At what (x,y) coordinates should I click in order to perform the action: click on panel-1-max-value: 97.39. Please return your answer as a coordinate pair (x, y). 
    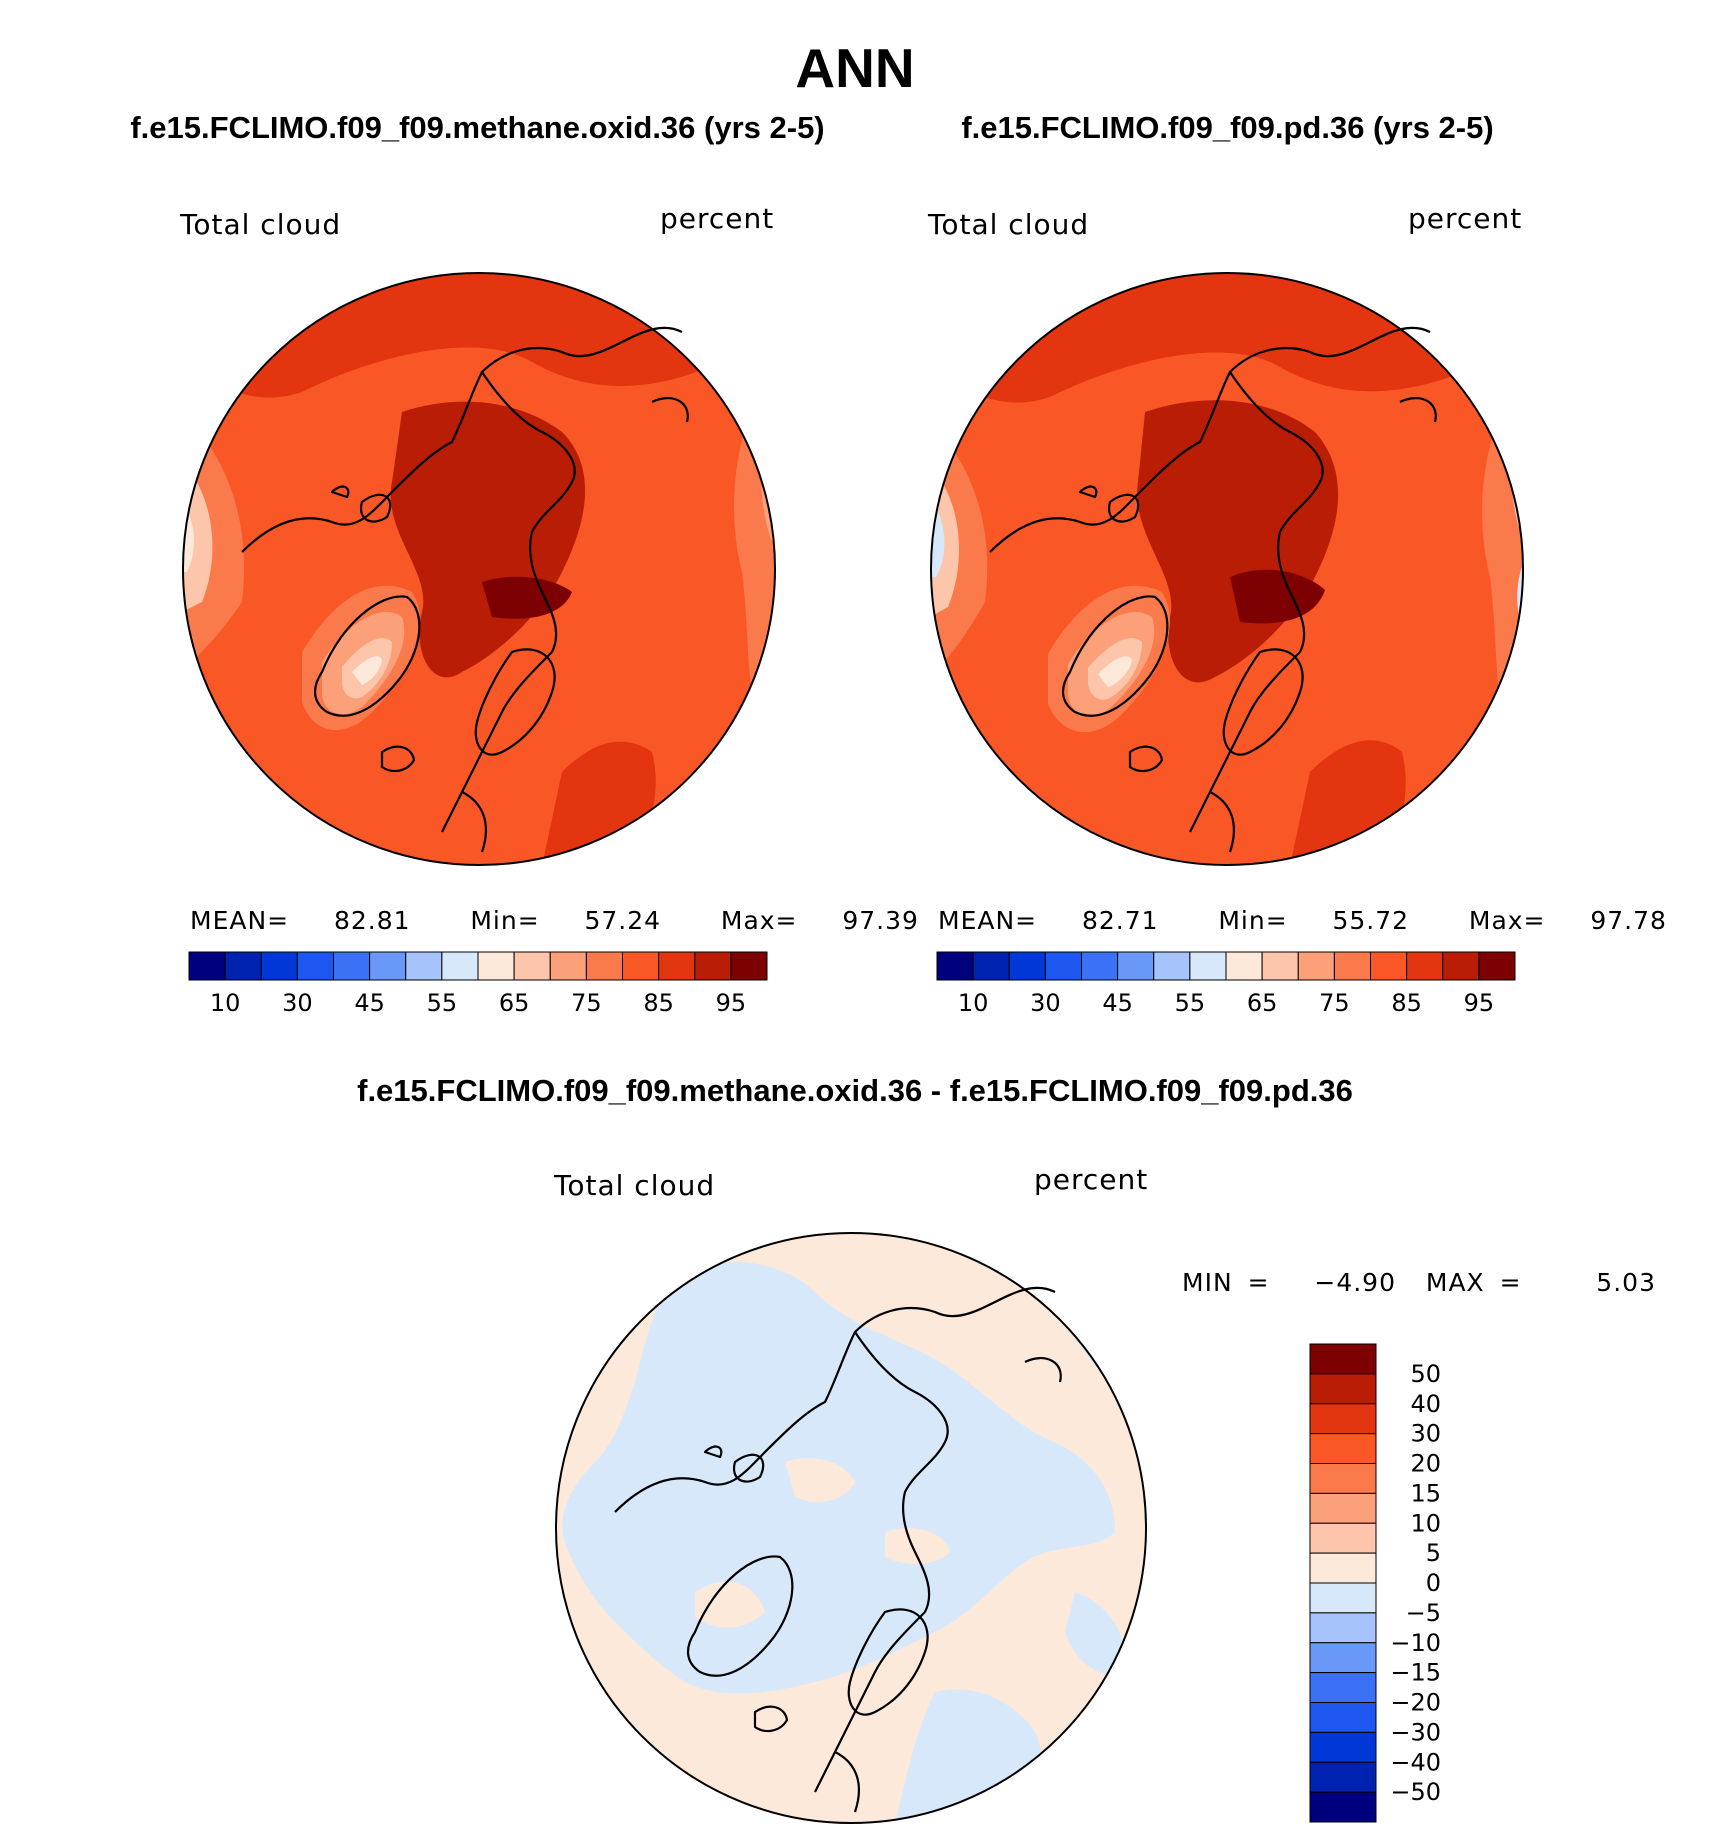
    Looking at the image, I should click on (880, 920).